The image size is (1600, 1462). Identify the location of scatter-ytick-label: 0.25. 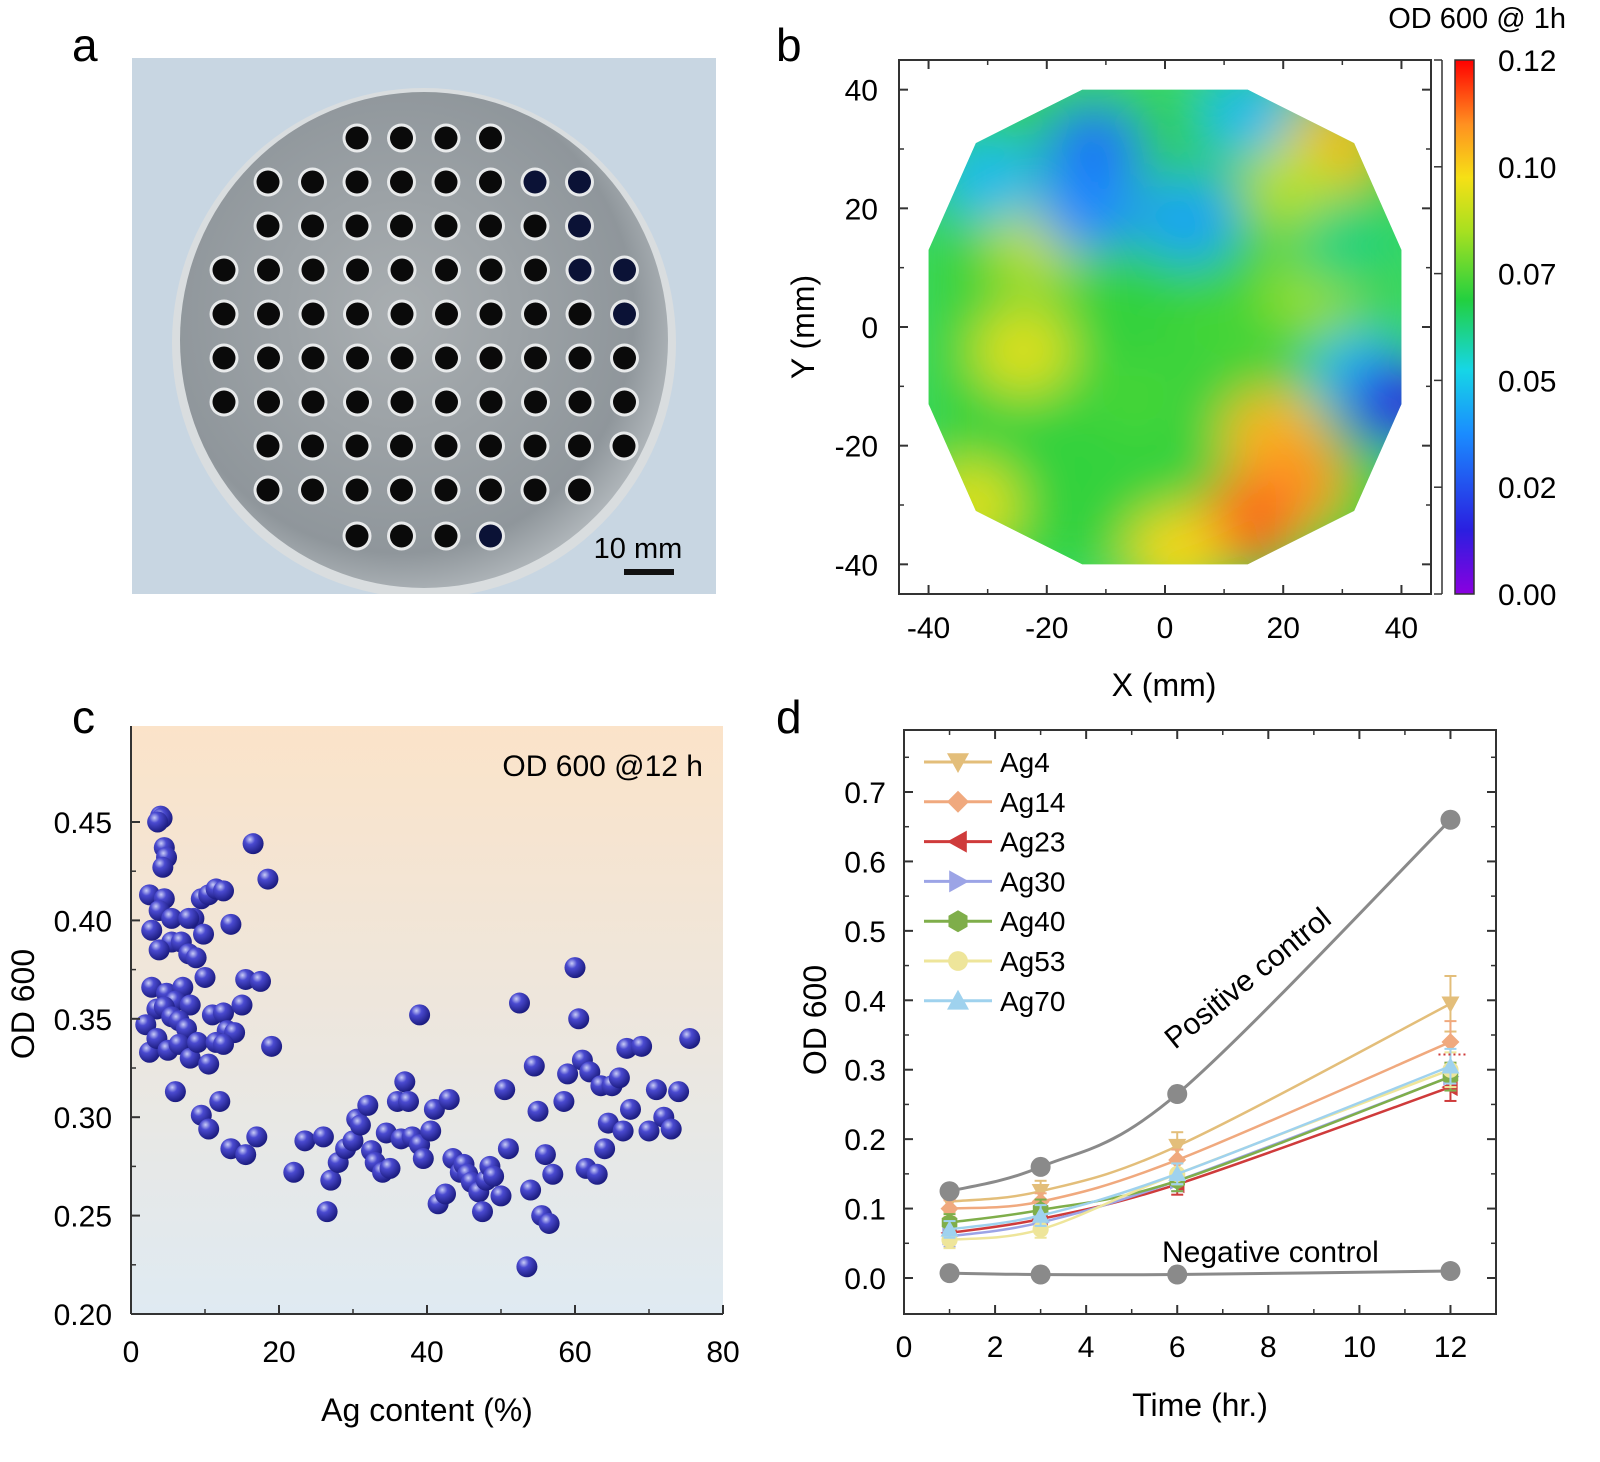
(83, 1217).